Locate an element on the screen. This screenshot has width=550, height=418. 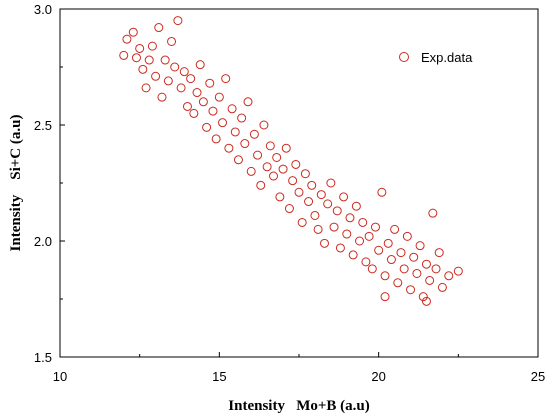
x-tick-label: 10 is located at coordinates (60, 376).